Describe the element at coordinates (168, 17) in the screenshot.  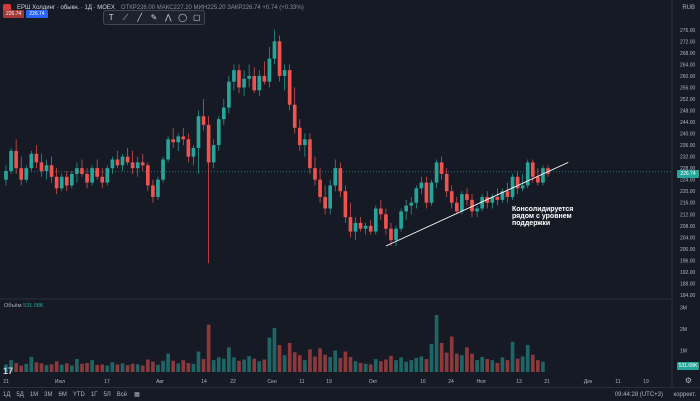
I see `polyline-icon: ⋀` at that location.